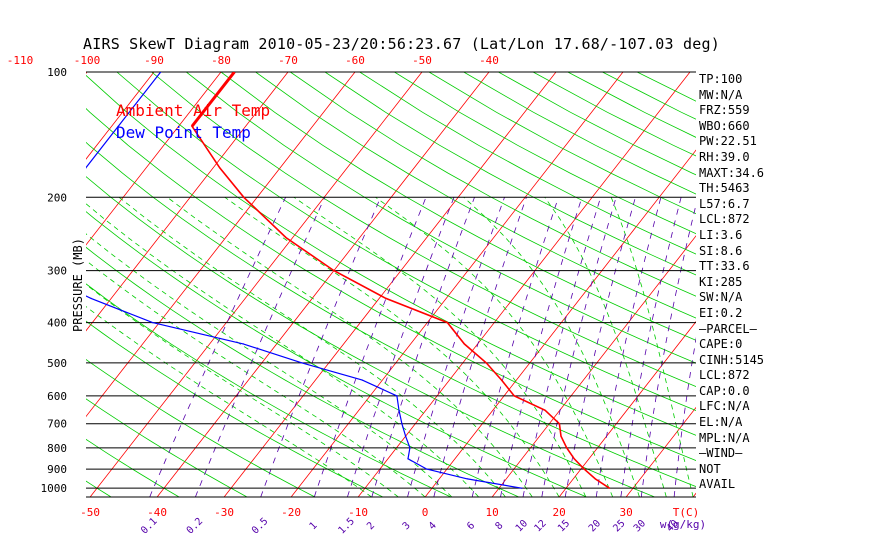 The image size is (870, 560). Describe the element at coordinates (595, 526) in the screenshot. I see `mixing-ratio-tick-label: 20` at that location.